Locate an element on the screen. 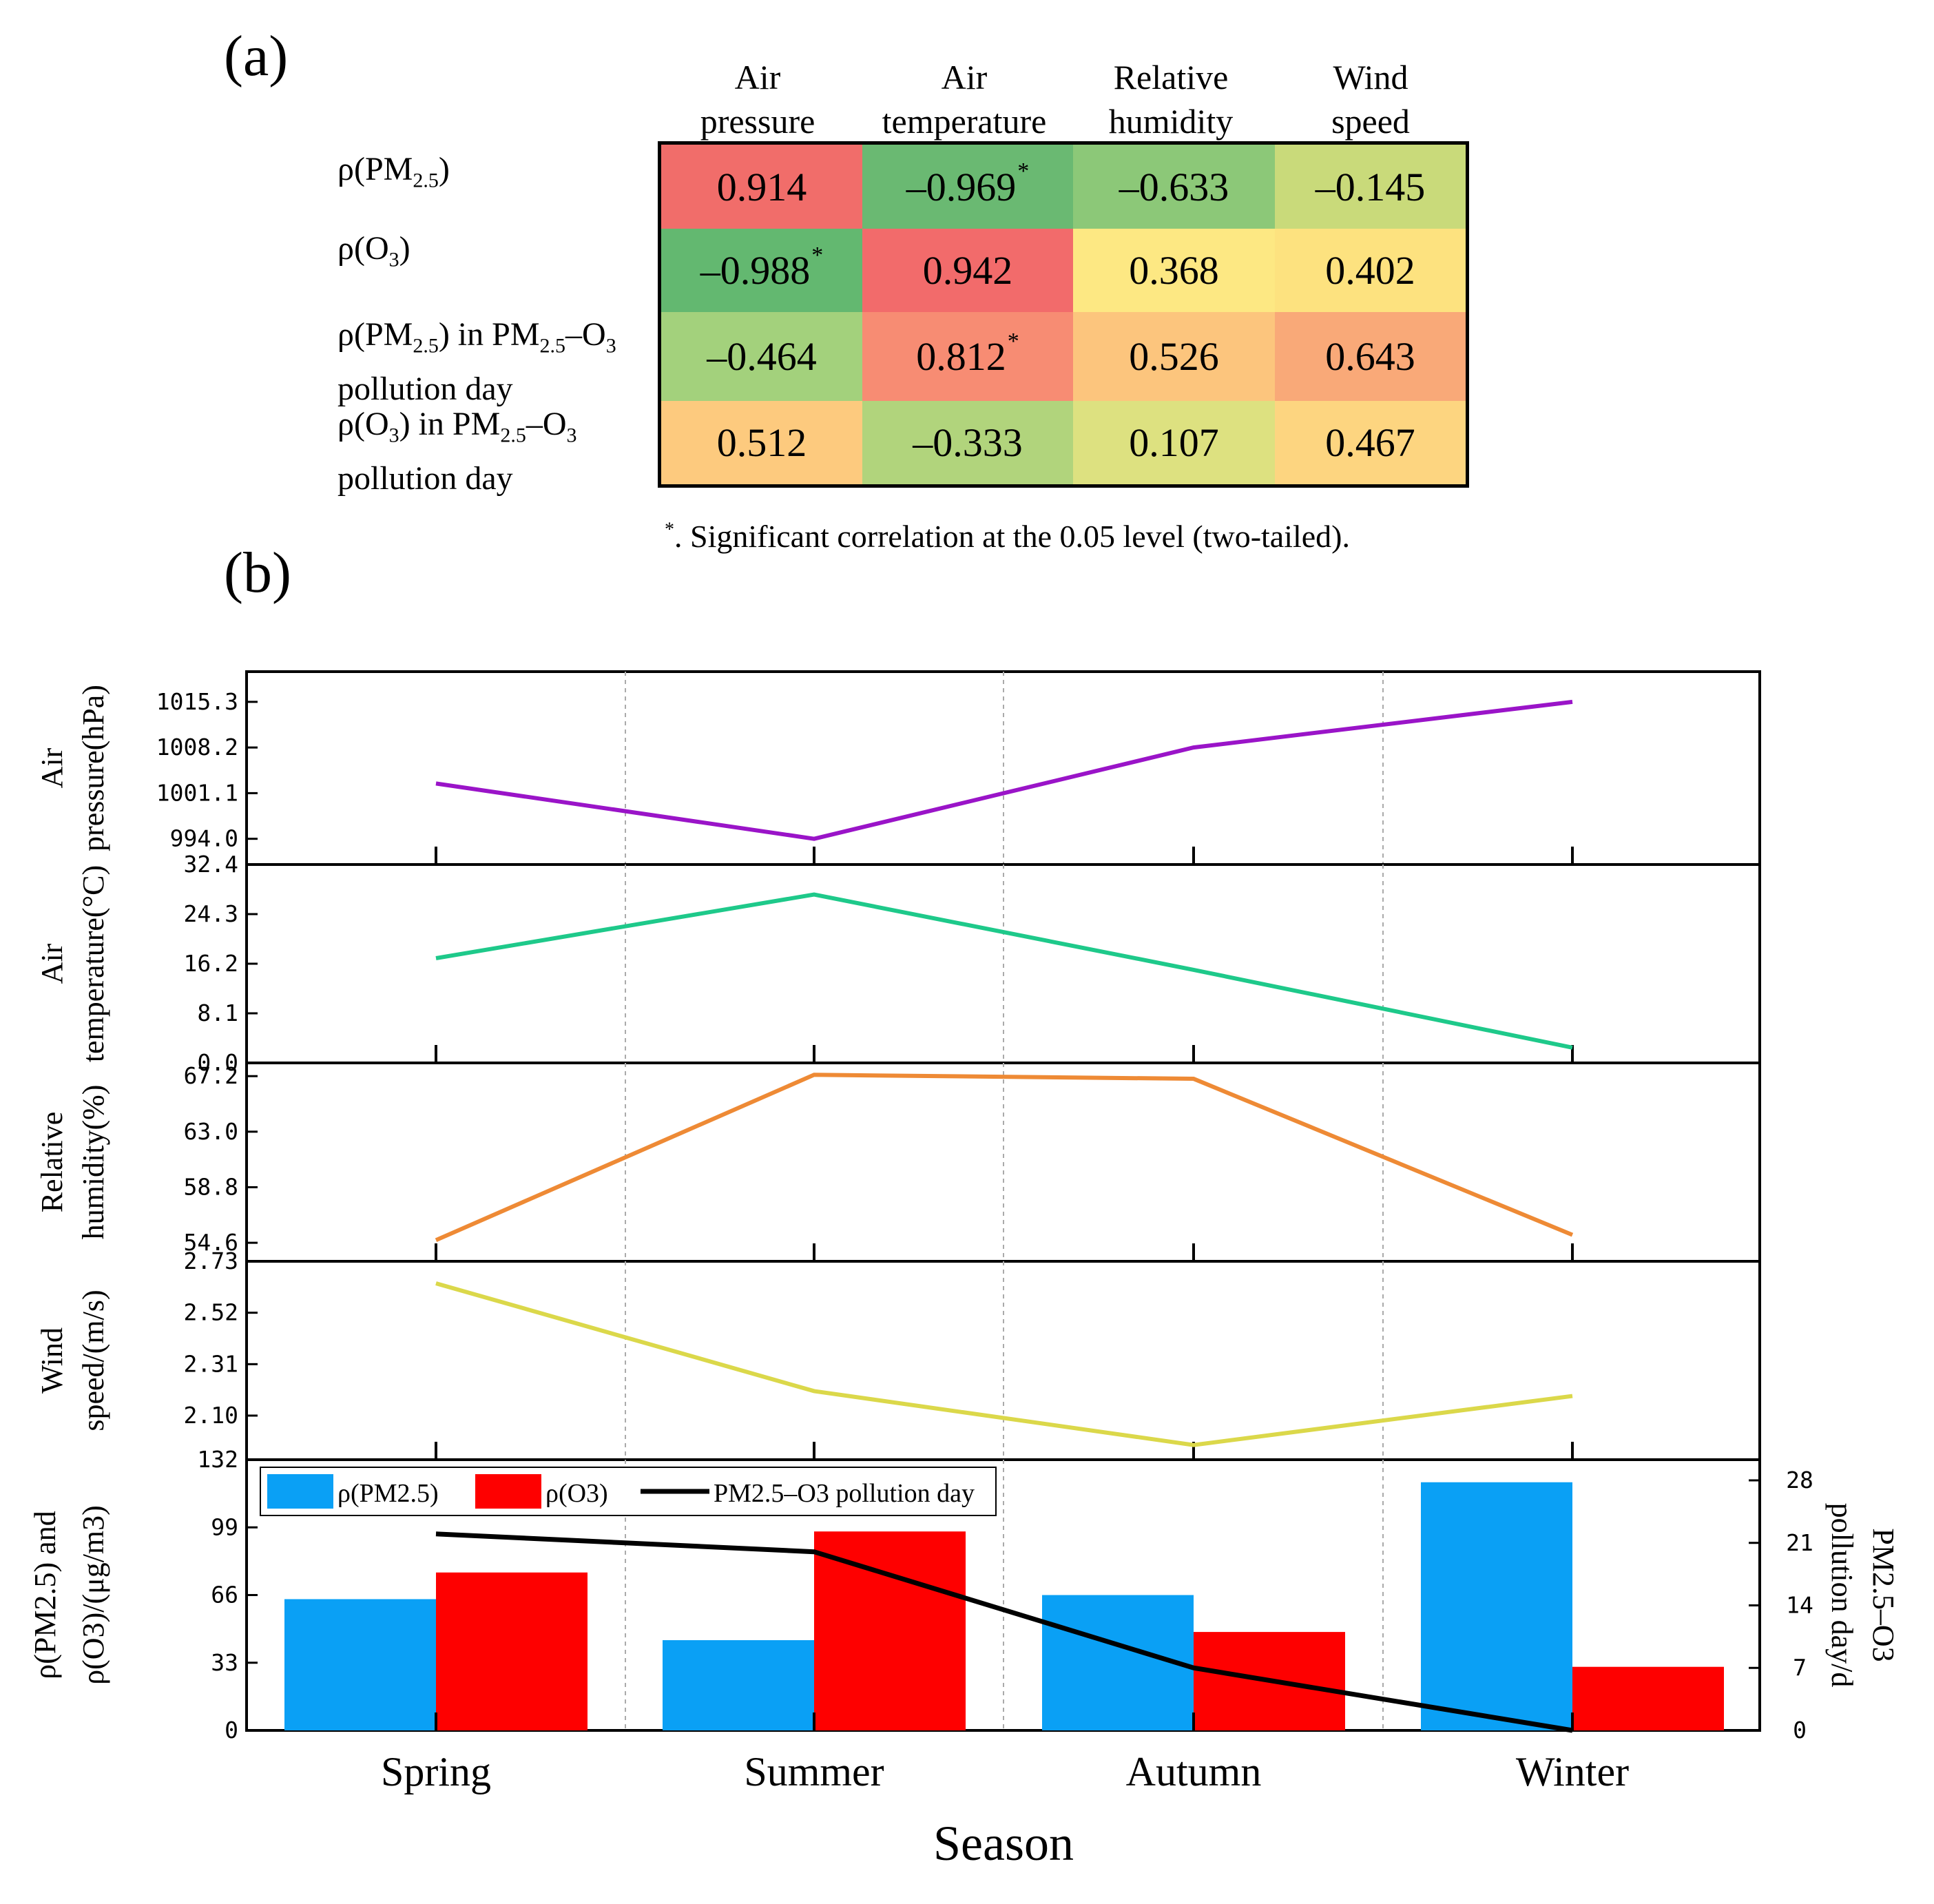 The image size is (1934, 1904). y-tick-label: 54.6 is located at coordinates (211, 1242).